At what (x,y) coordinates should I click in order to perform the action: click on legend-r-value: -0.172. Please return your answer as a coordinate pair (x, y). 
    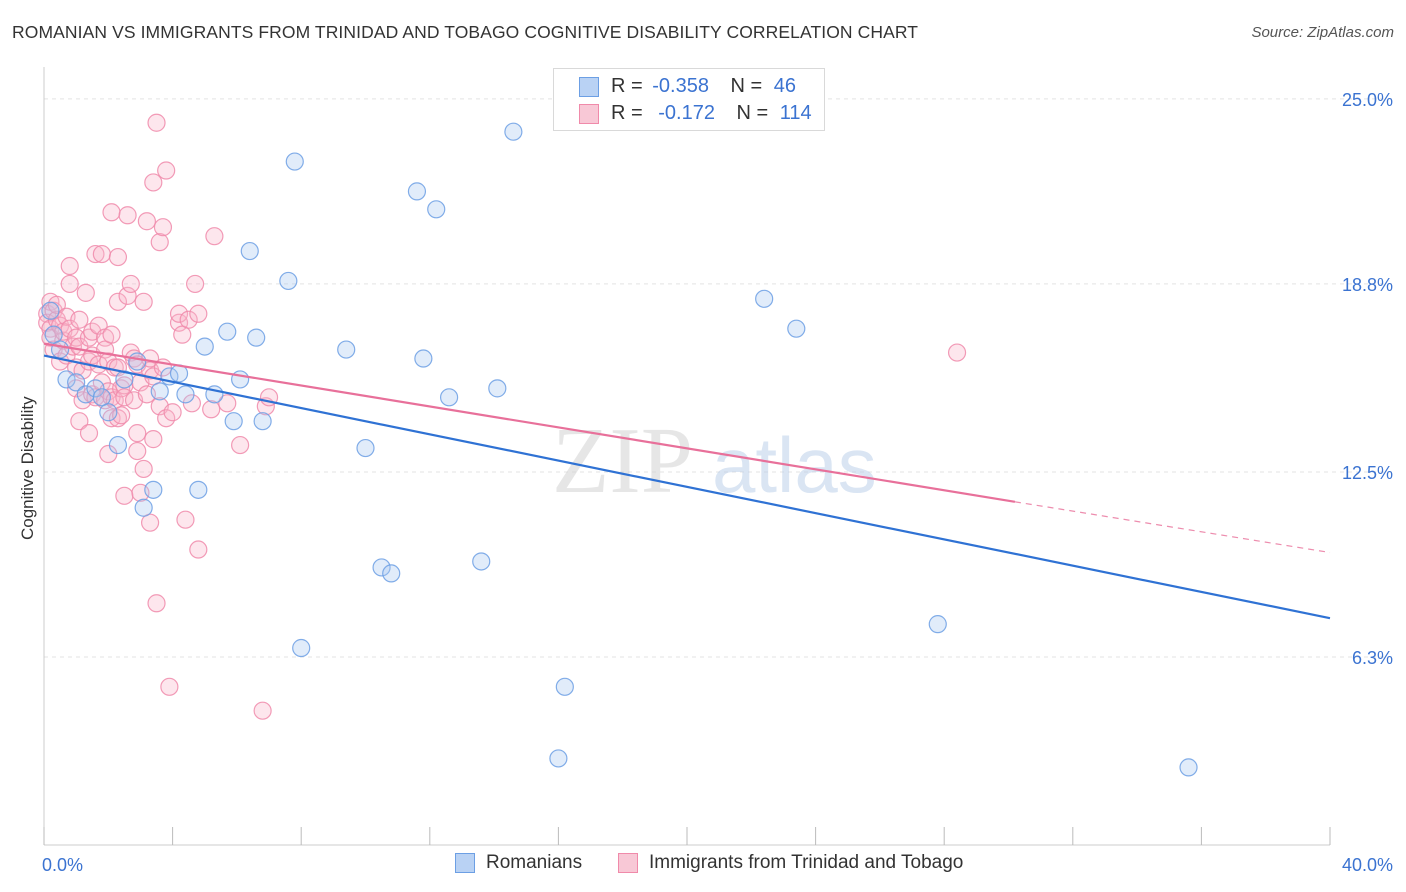
    Looking at the image, I should click on (686, 113).